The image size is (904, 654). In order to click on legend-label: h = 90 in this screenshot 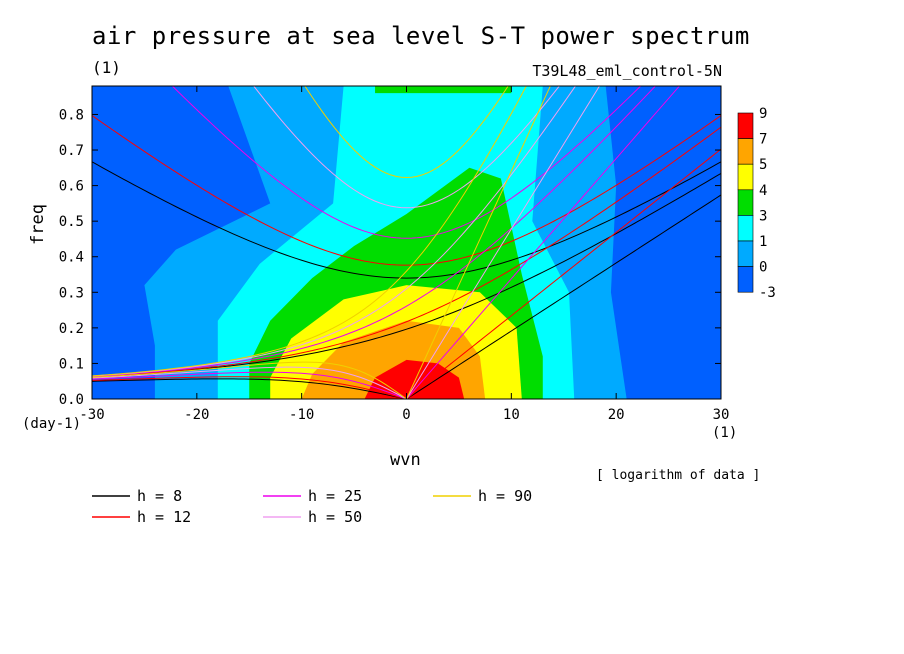, I will do `click(505, 496)`.